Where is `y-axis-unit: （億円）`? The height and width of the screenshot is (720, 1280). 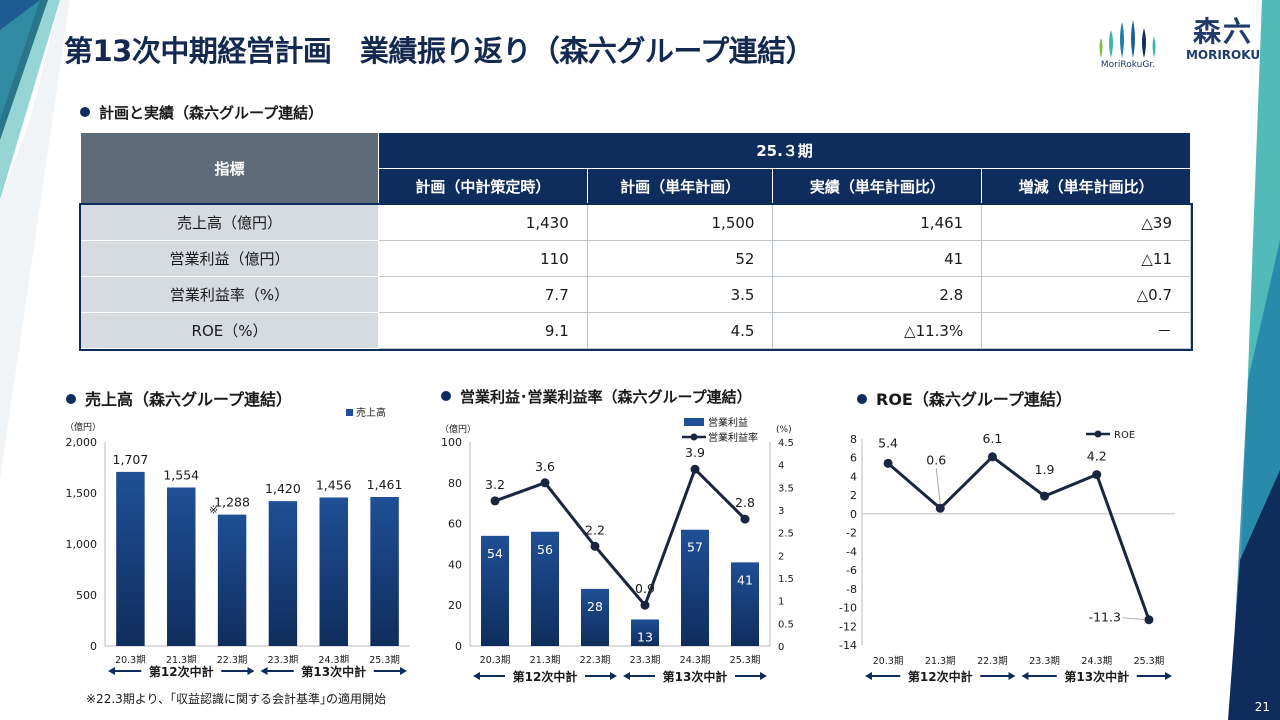 y-axis-unit: （億円） is located at coordinates (83, 427).